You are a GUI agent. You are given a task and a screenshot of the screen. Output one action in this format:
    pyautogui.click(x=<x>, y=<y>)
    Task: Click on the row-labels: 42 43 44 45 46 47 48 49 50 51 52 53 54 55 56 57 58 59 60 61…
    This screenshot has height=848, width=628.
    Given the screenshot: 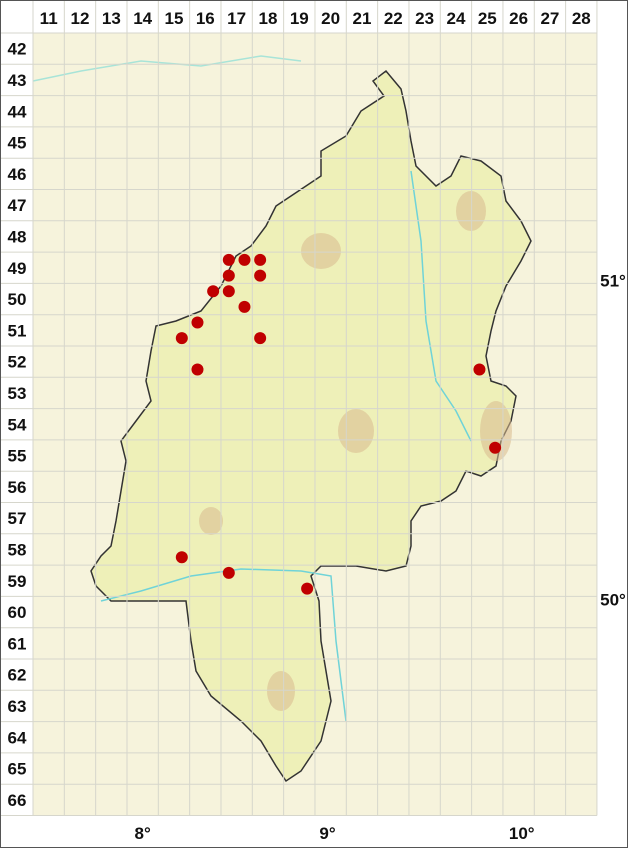 What is the action you would take?
    pyautogui.click(x=17, y=425)
    